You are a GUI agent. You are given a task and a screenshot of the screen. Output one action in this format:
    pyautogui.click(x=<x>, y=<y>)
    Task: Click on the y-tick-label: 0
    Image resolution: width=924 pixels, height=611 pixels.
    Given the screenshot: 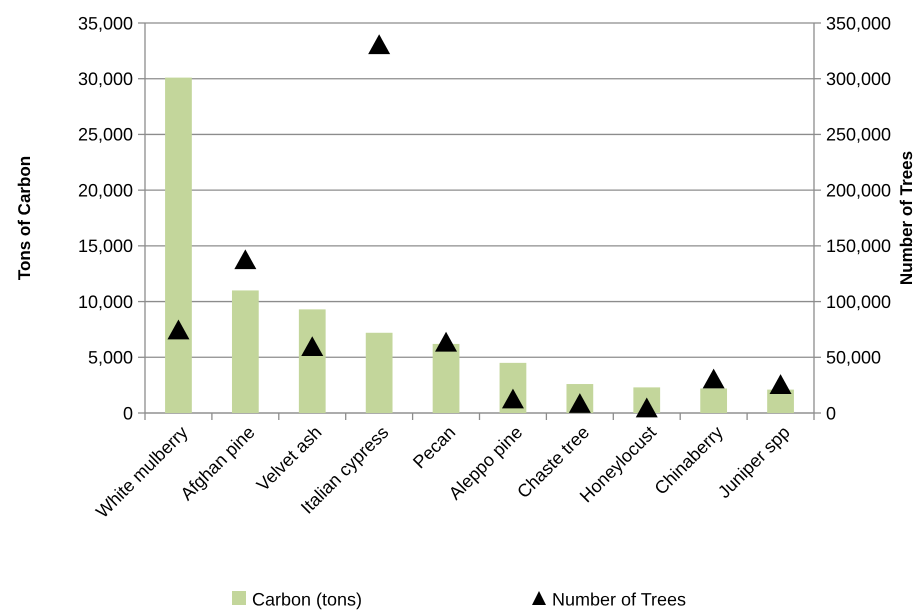 What is the action you would take?
    pyautogui.click(x=127, y=413)
    